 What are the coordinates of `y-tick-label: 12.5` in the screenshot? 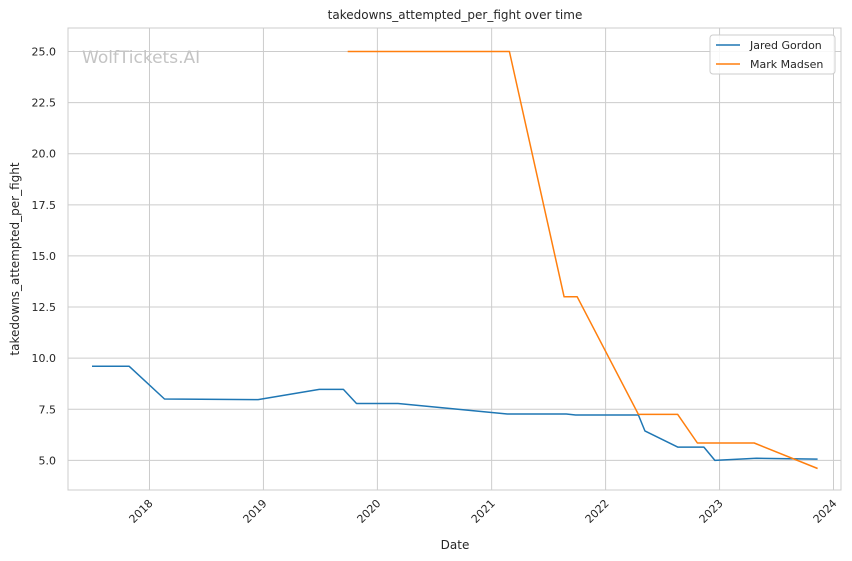 It's located at (44, 307).